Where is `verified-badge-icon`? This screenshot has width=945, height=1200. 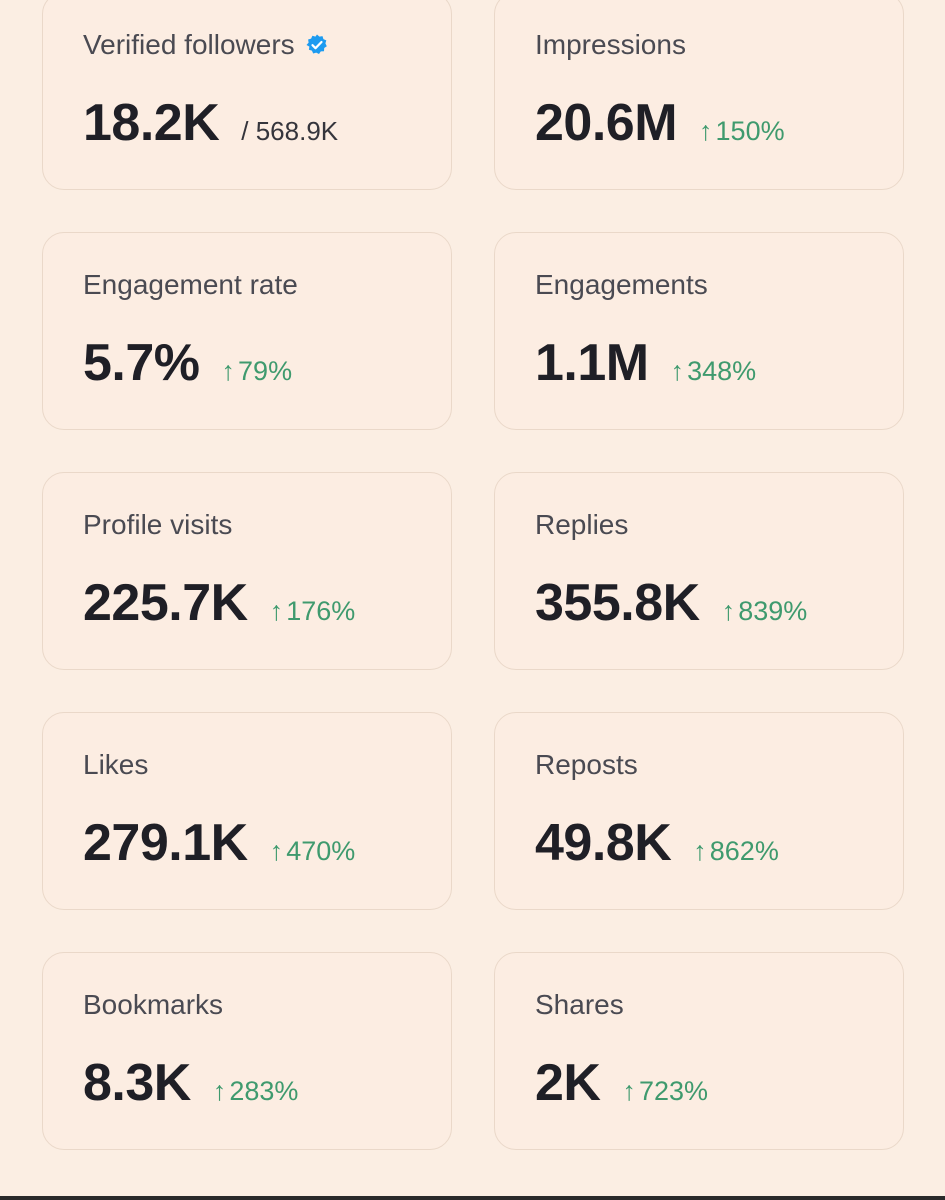 verified-badge-icon is located at coordinates (316, 44).